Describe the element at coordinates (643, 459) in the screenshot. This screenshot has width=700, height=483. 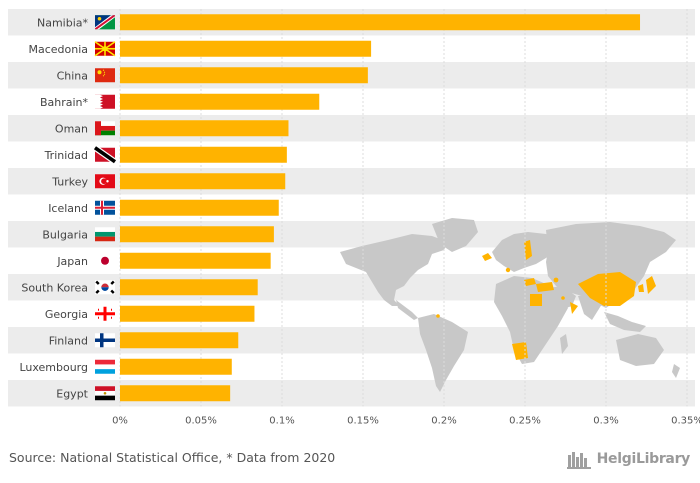
I see `brand-name: HelgiLibrary` at that location.